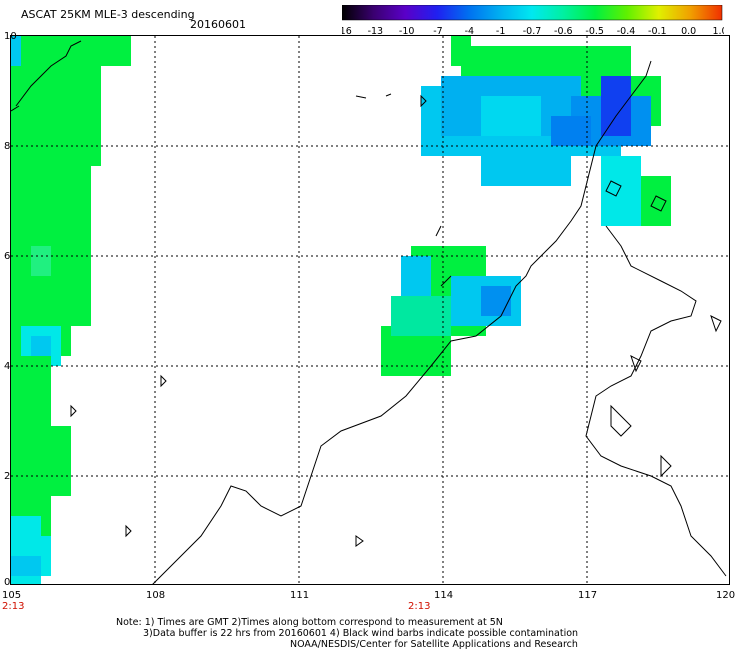 The width and height of the screenshot is (740, 650). I want to click on longitude-label: 111, so click(300, 595).